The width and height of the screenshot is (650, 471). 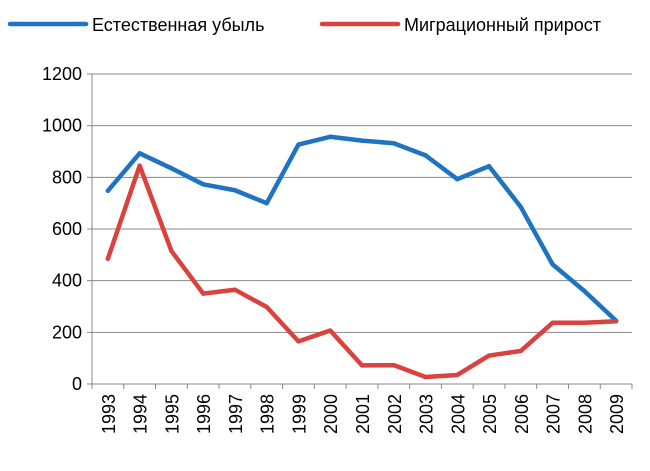 I want to click on x-tick-label-2001: 2001, so click(x=363, y=414).